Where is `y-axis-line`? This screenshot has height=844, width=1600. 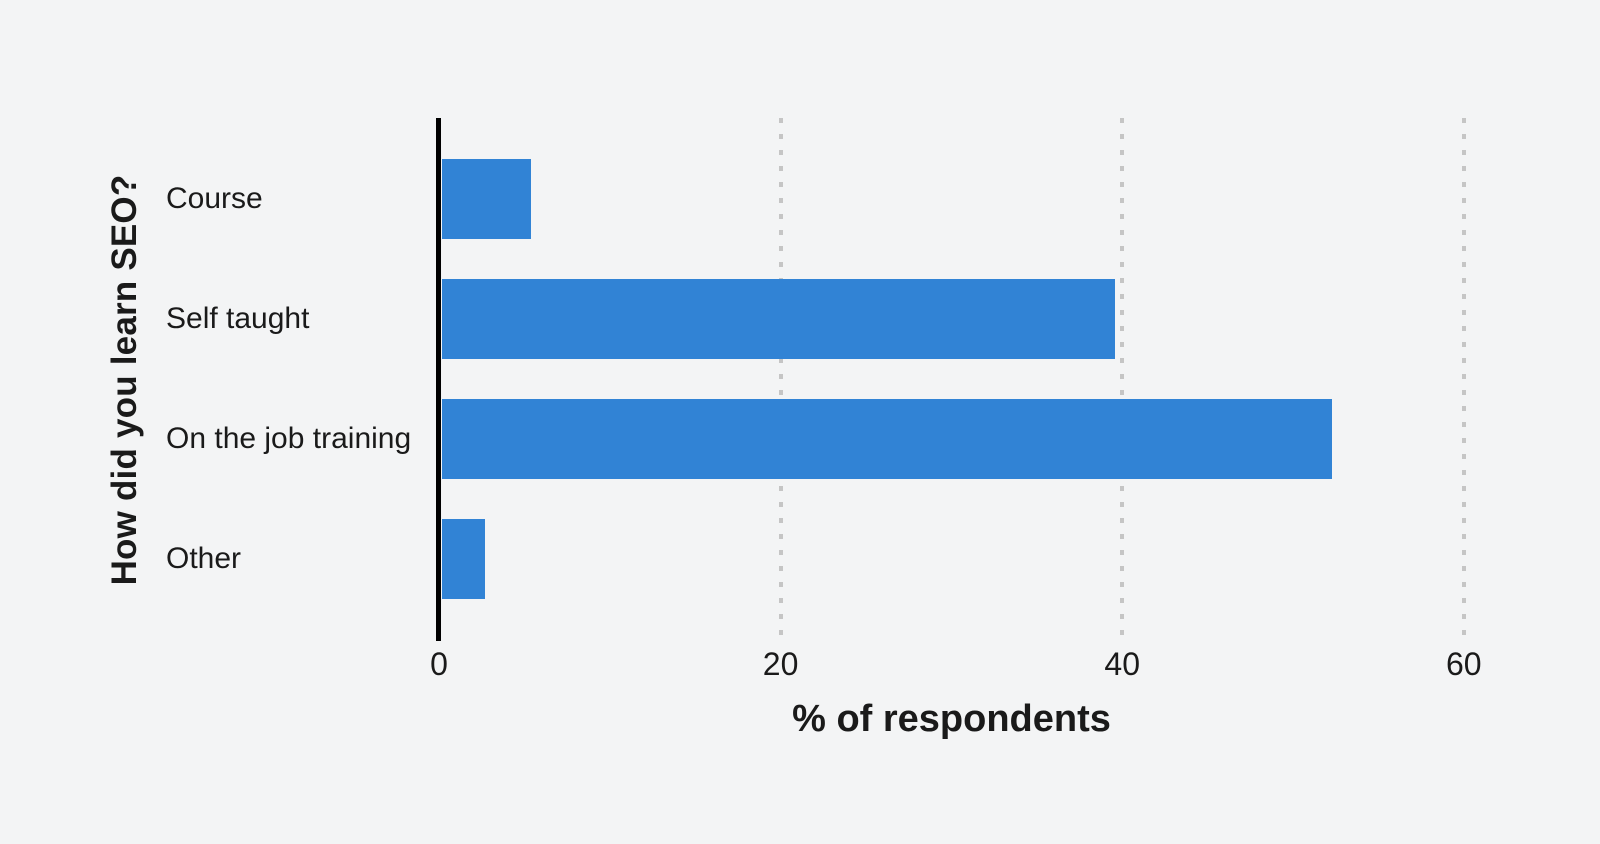
y-axis-line is located at coordinates (438, 379).